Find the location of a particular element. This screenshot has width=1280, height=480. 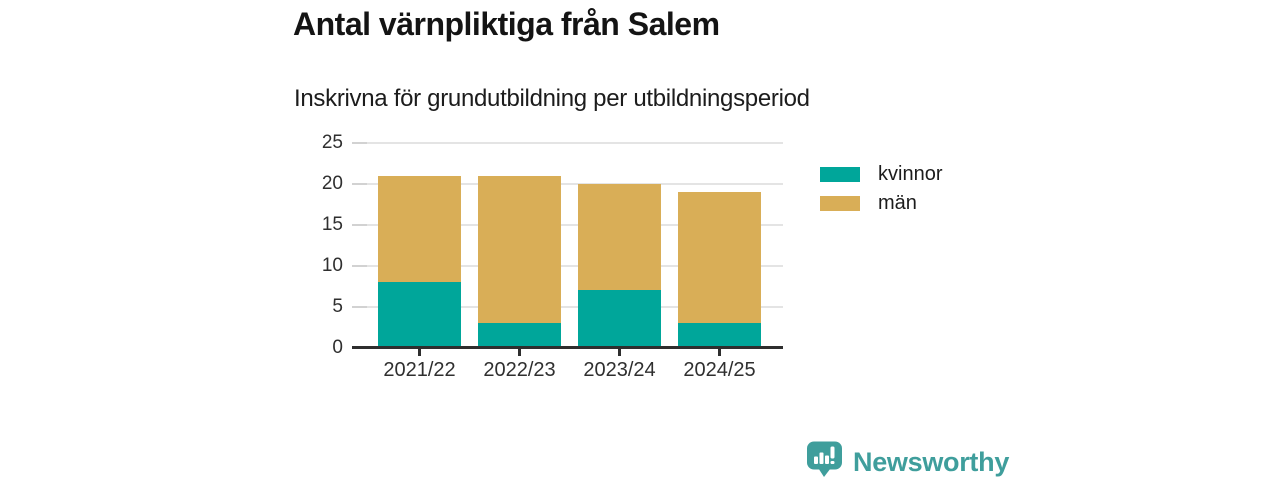

bar-segment-män-2022/23 is located at coordinates (519, 249).